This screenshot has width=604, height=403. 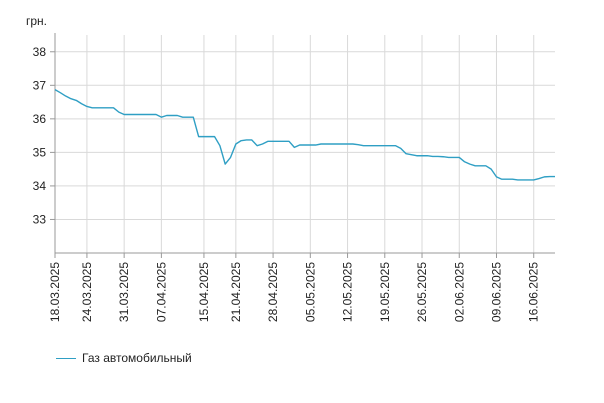 I want to click on y-tick-label: 36, so click(x=40, y=119).